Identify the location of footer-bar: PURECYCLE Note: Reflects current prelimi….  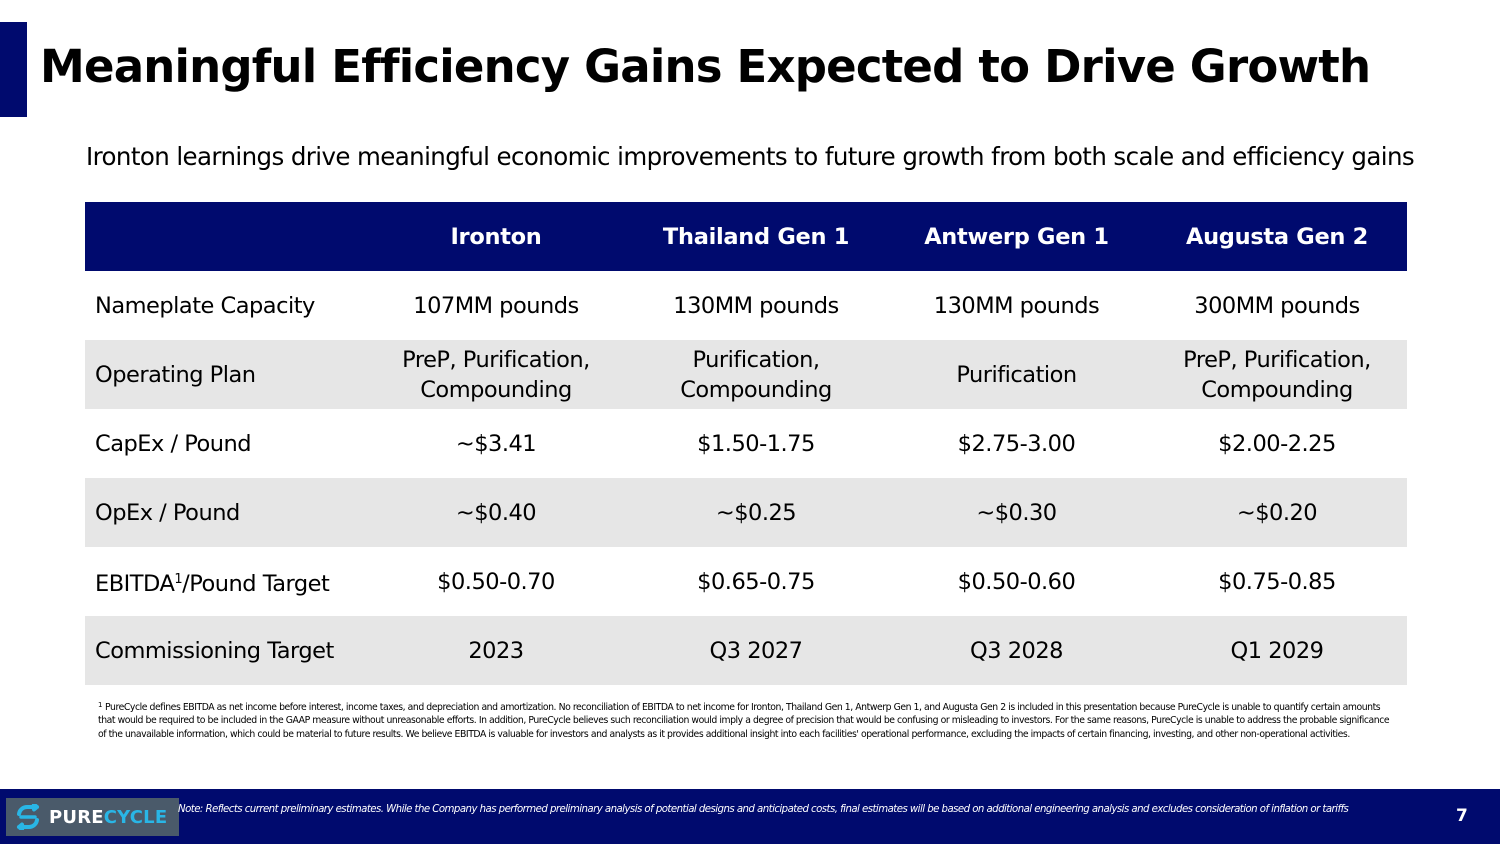
(750, 816).